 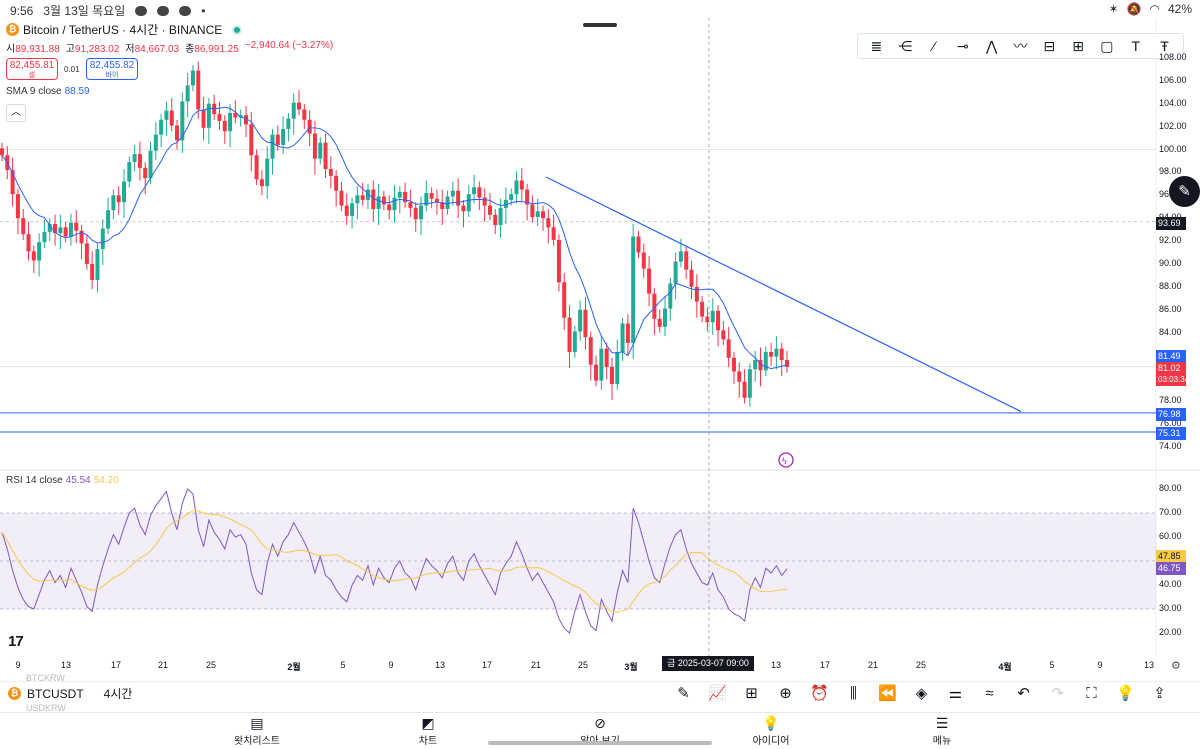 I want to click on tradingview-logo: 17, so click(x=16, y=641).